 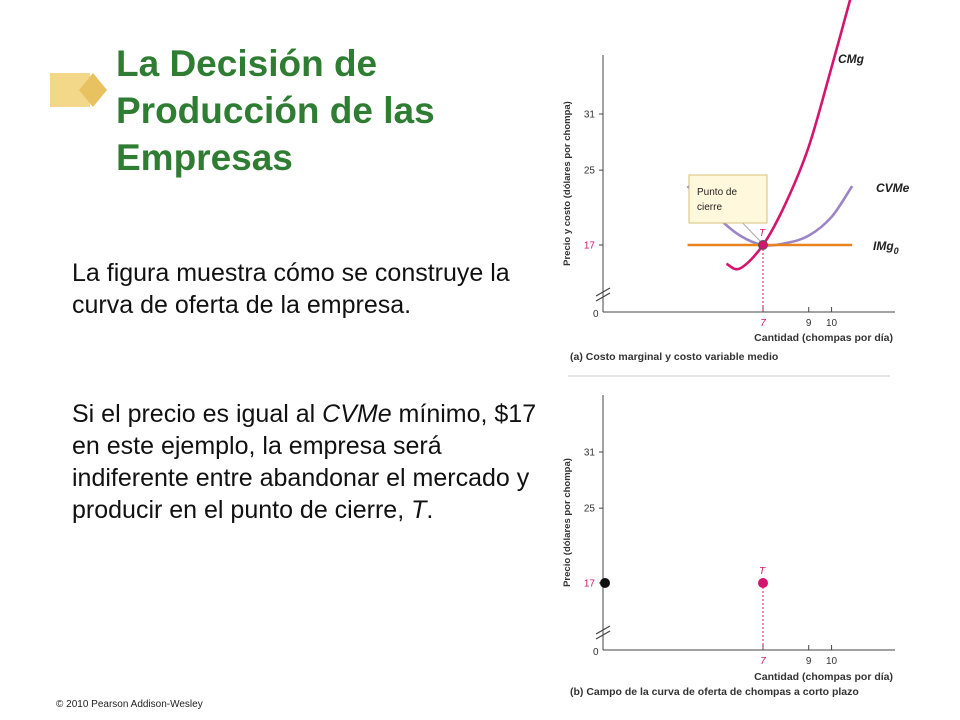 What do you see at coordinates (709, 207) in the screenshot?
I see `callout-text: cierre` at bounding box center [709, 207].